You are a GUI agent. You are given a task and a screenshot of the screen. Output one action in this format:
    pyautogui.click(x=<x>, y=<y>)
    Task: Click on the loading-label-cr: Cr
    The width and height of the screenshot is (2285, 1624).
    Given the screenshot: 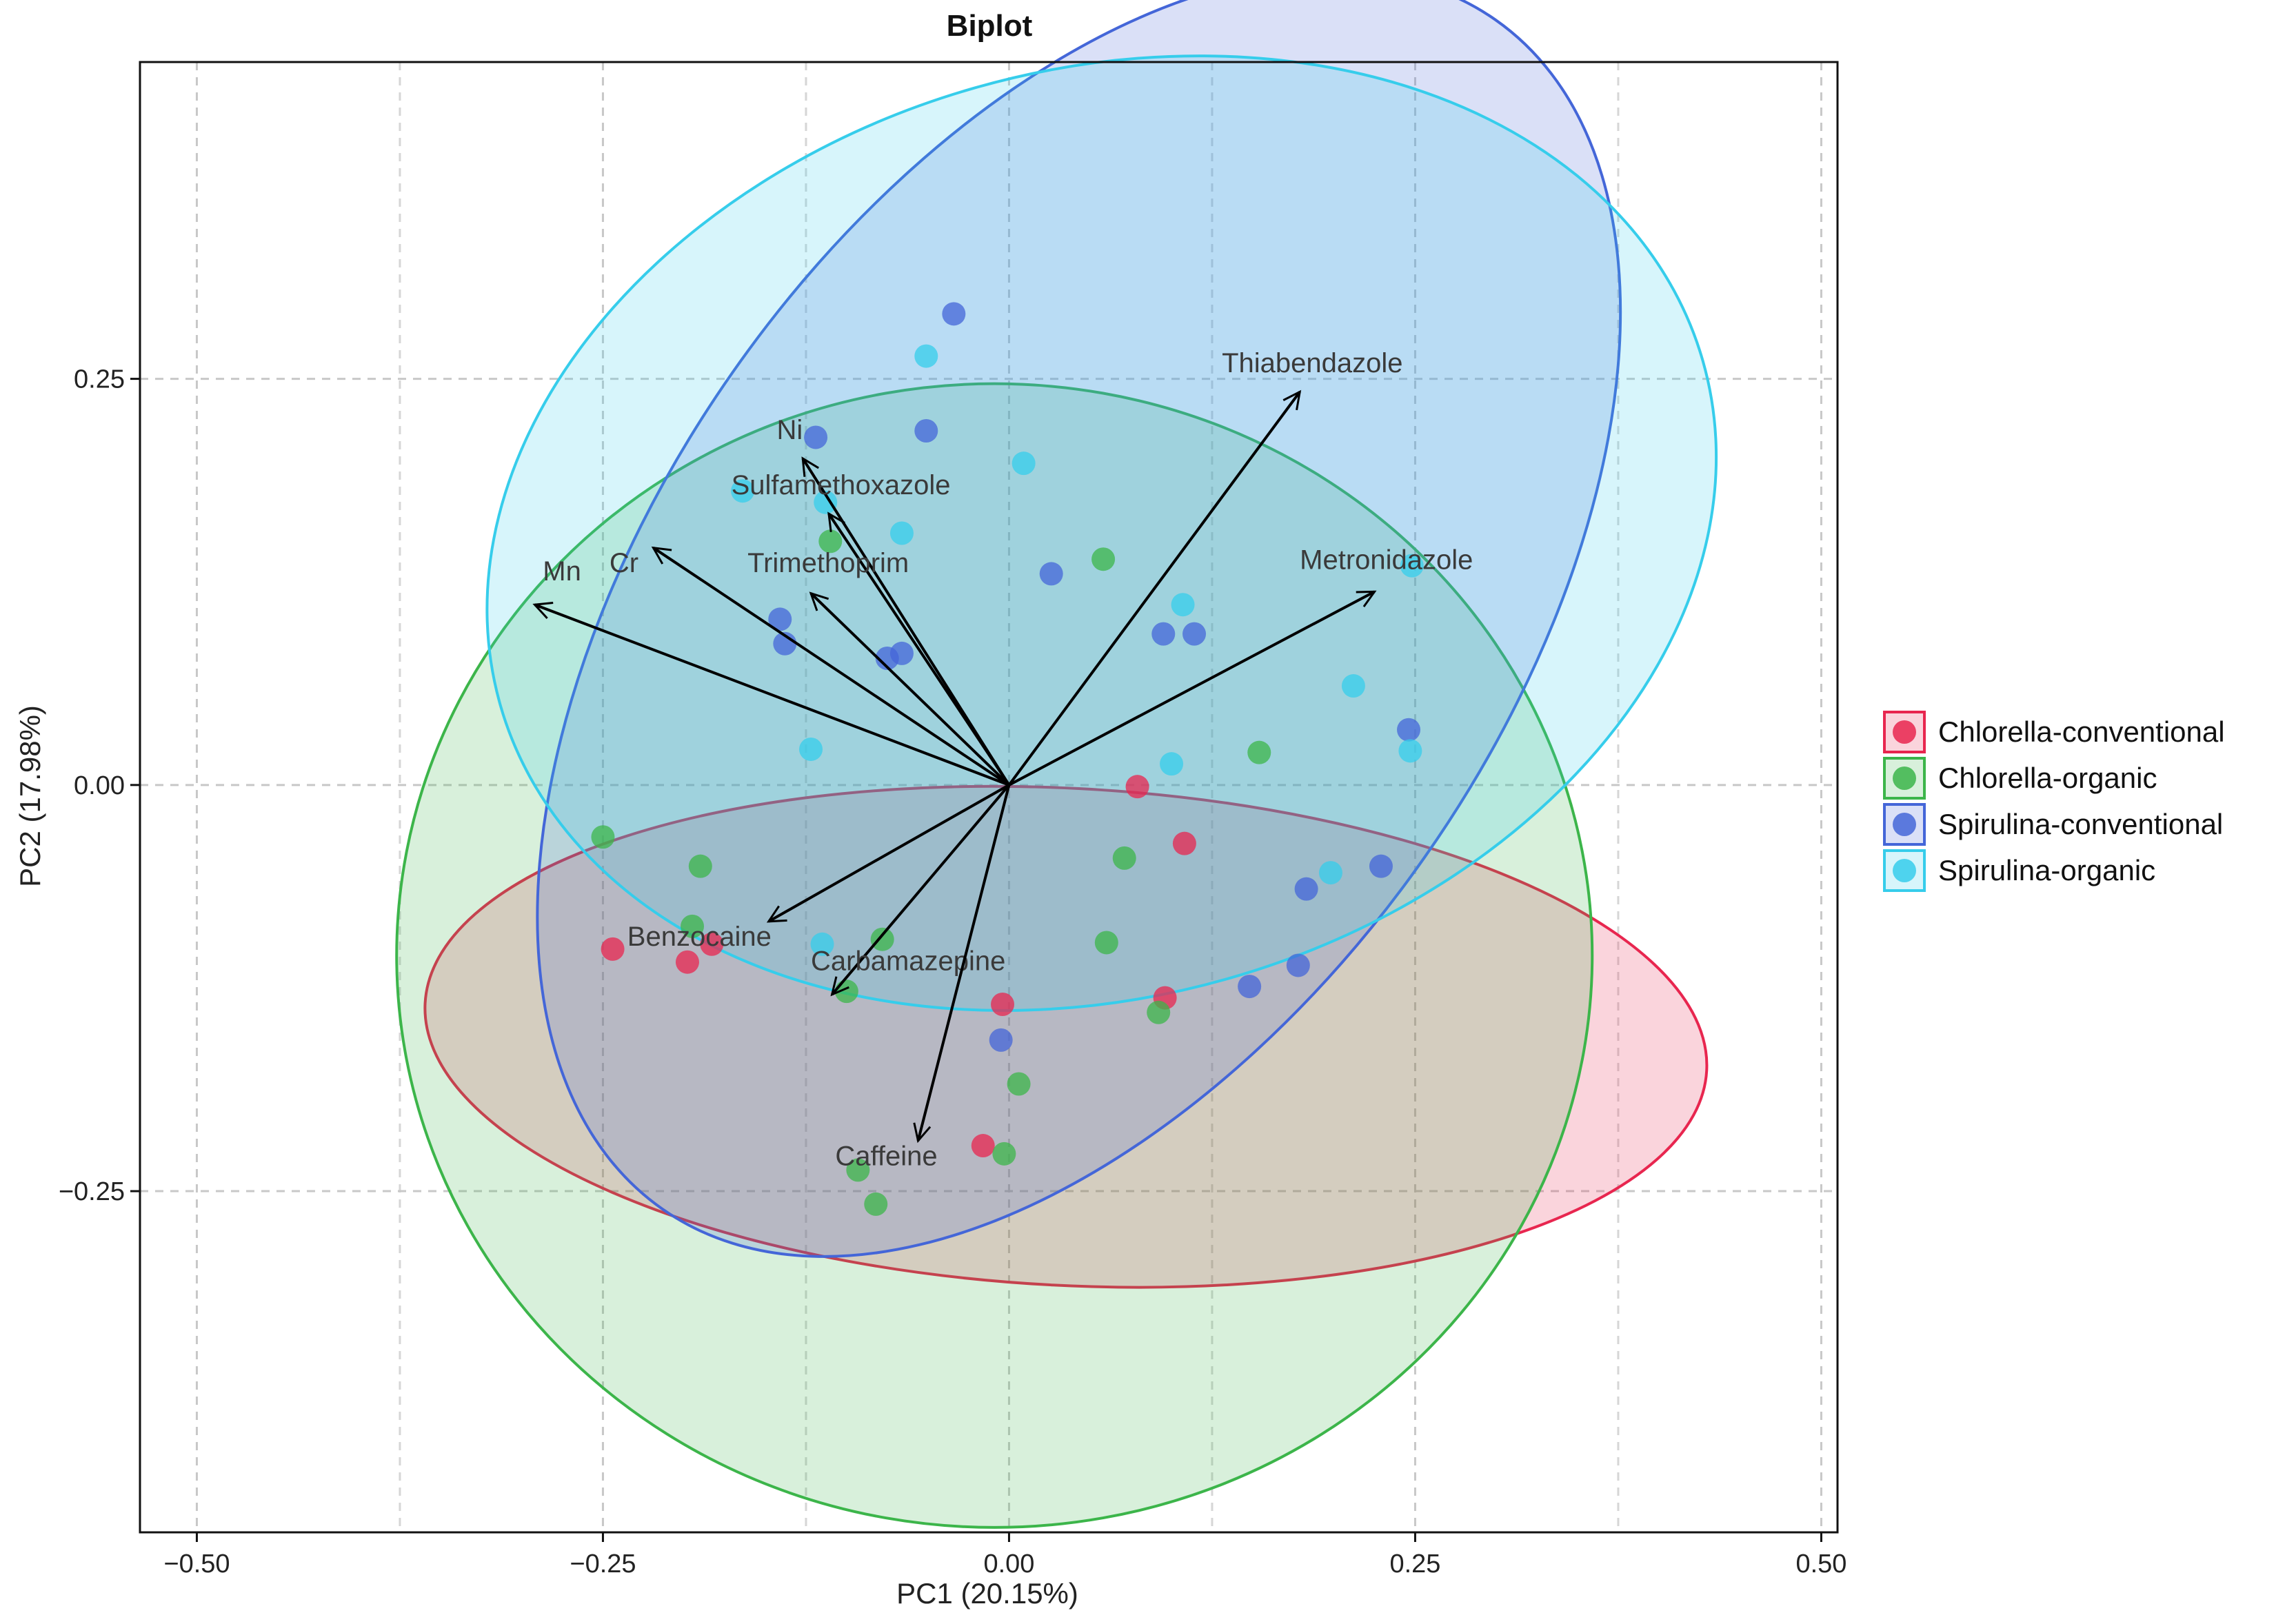 What is the action you would take?
    pyautogui.click(x=624, y=563)
    